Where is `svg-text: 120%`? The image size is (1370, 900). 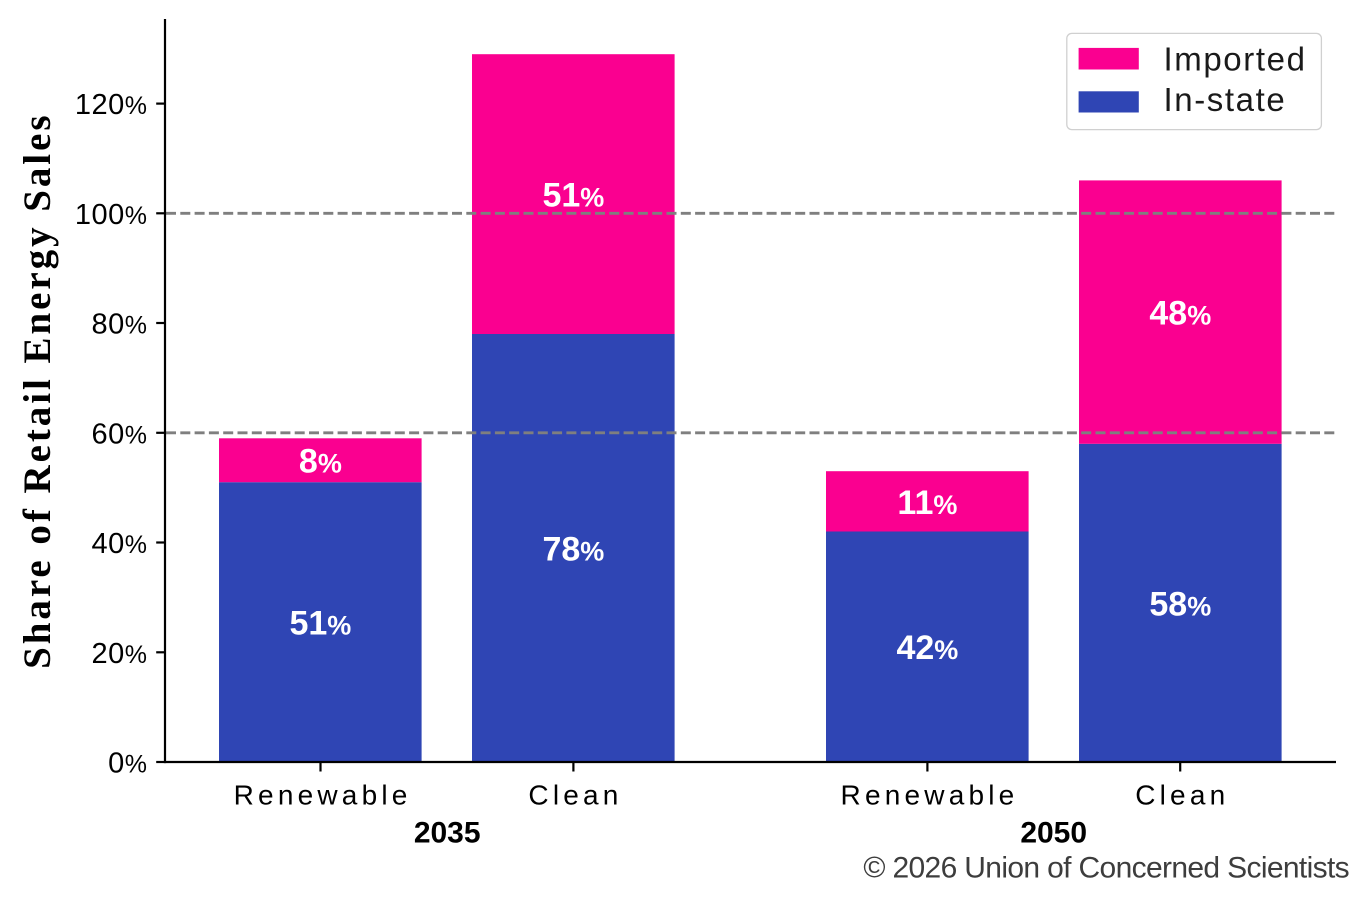
svg-text: 120% is located at coordinates (111, 105).